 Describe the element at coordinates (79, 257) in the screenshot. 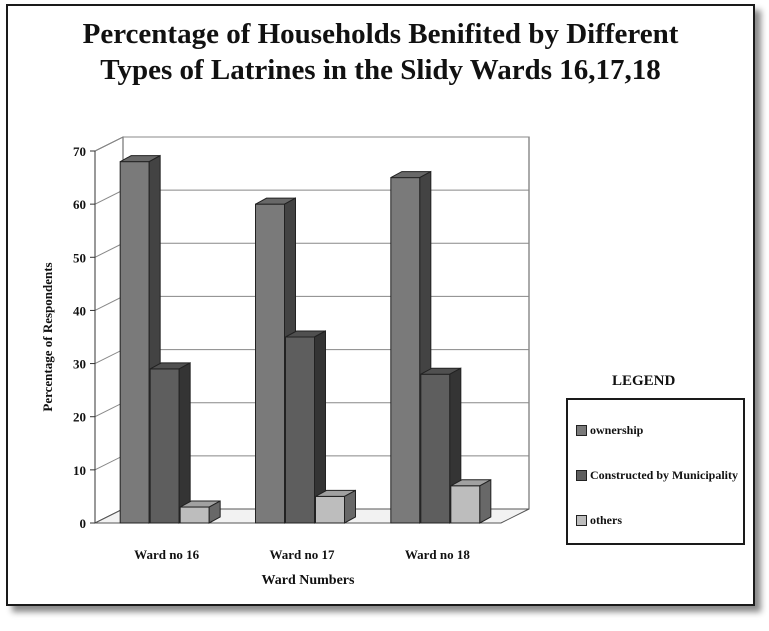

I see `y-tick-label-50: 50` at that location.